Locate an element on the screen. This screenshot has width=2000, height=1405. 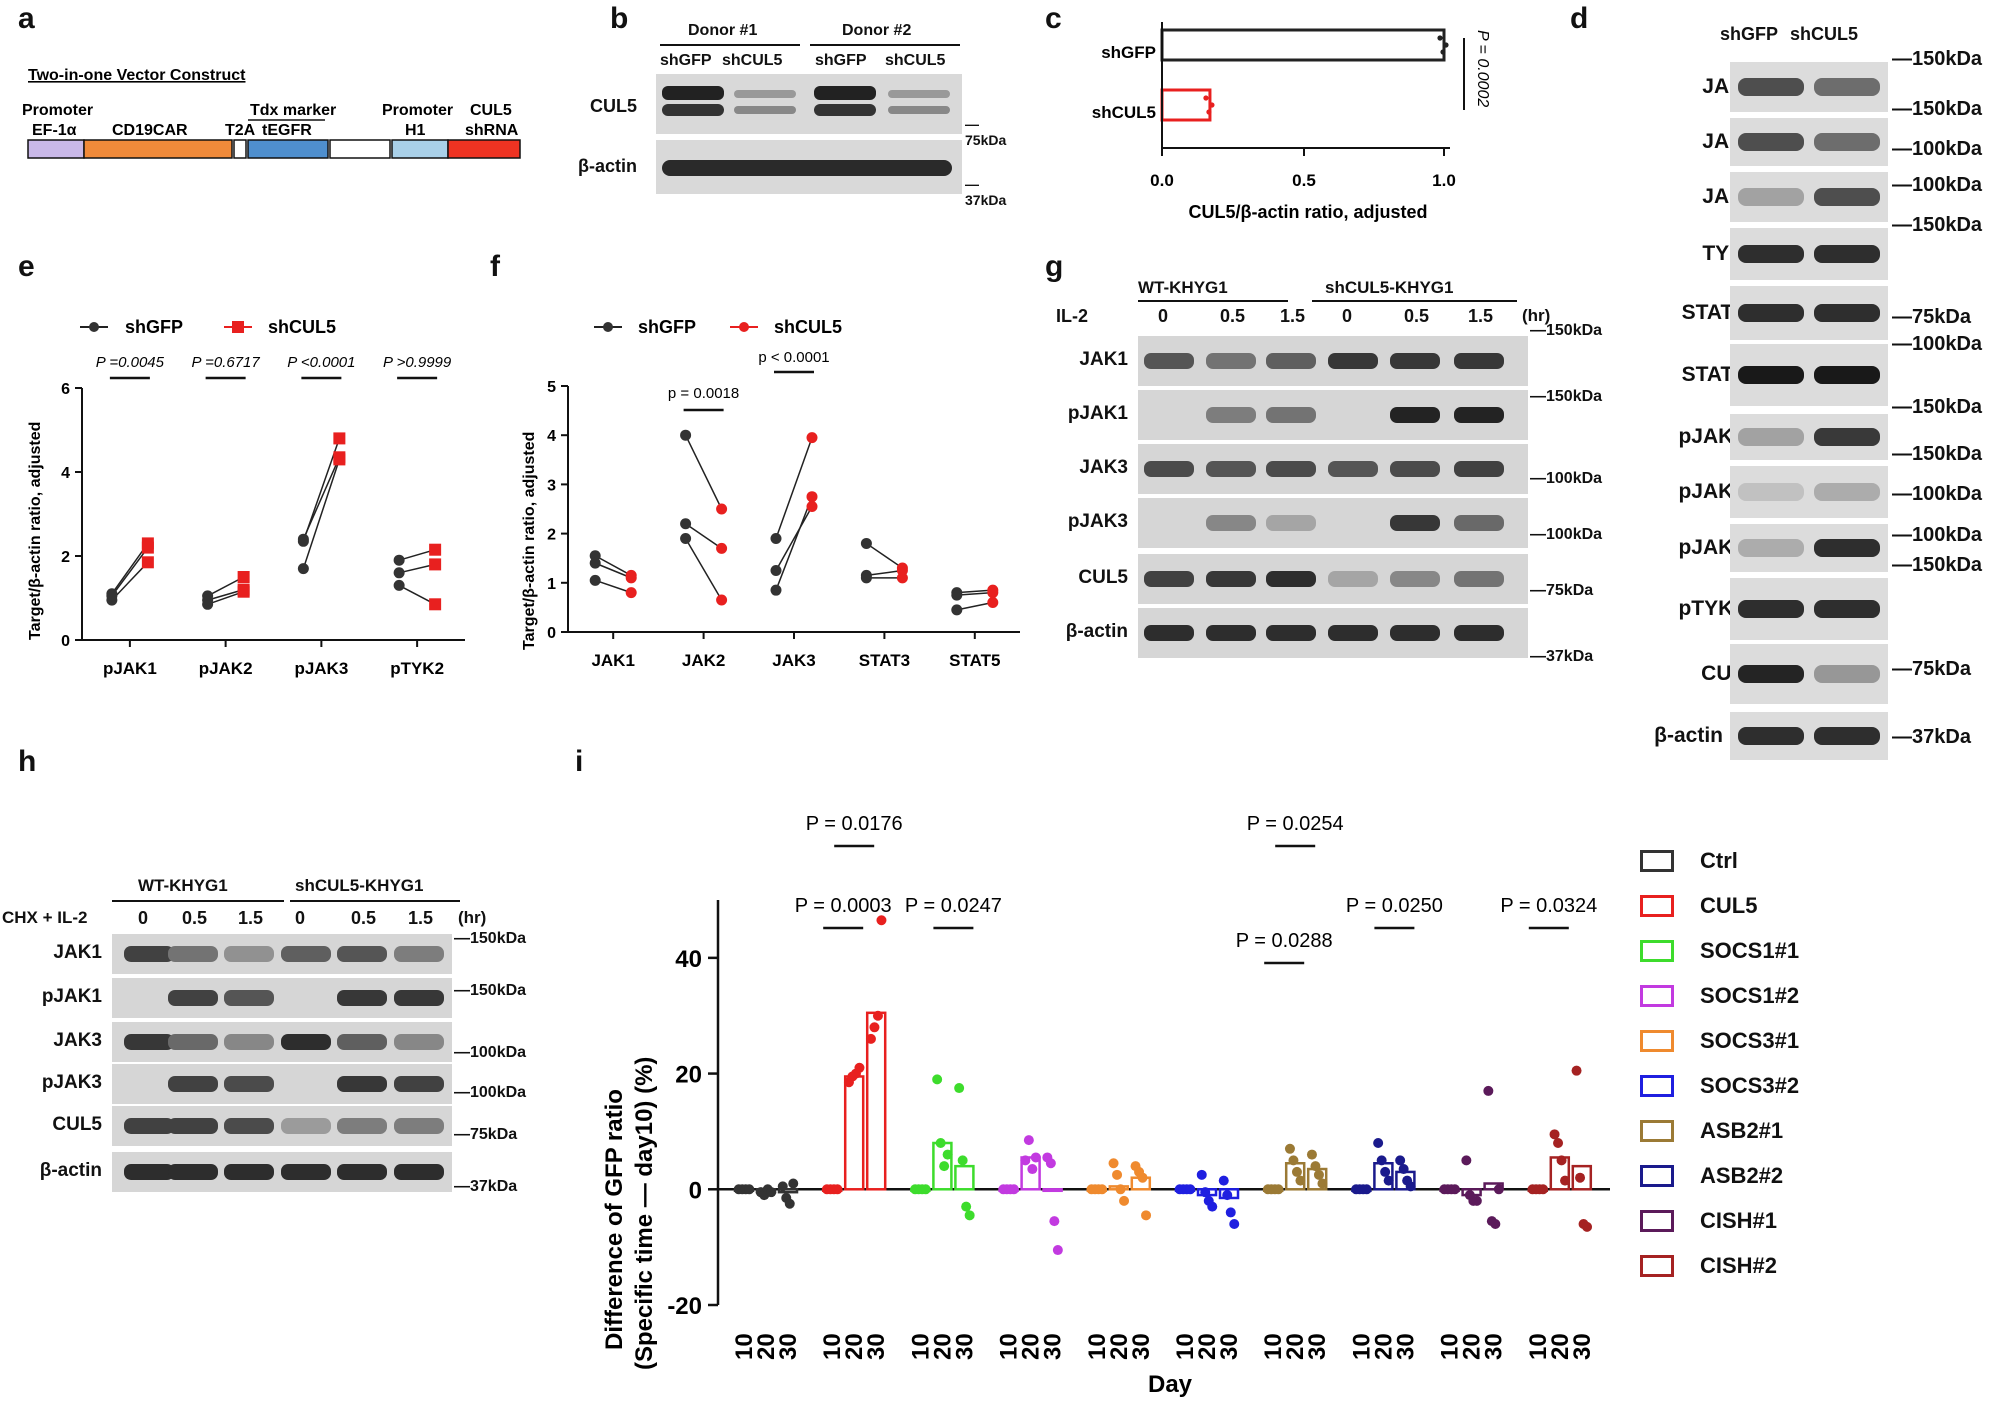
h-unit-label: (hr) is located at coordinates (472, 917).